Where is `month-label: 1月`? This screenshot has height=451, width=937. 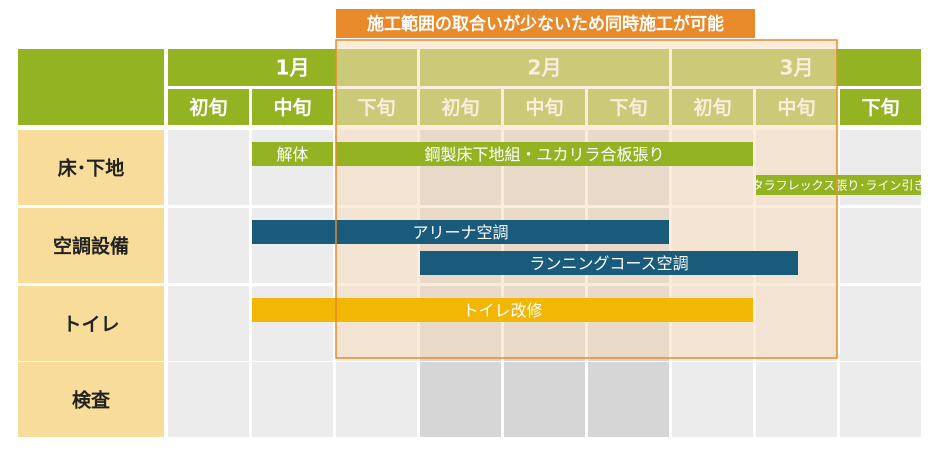 month-label: 1月 is located at coordinates (293, 68).